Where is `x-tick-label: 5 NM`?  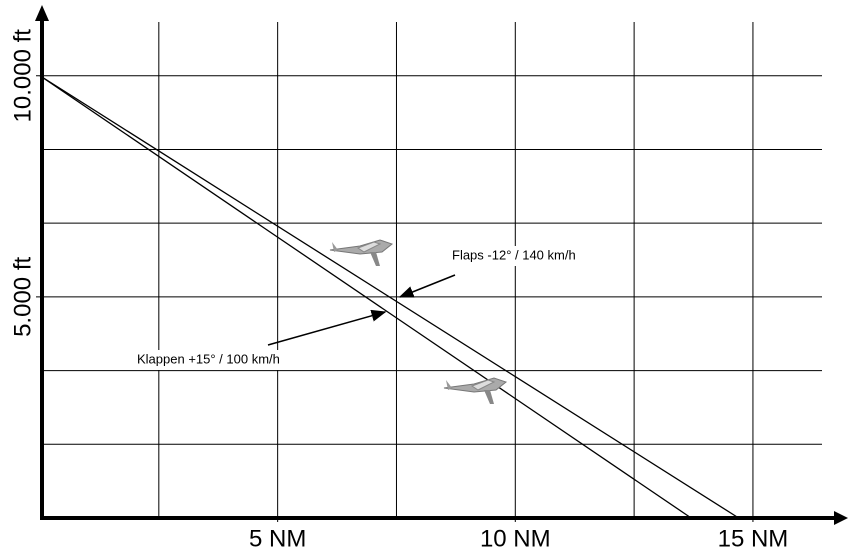 x-tick-label: 5 NM is located at coordinates (277, 538).